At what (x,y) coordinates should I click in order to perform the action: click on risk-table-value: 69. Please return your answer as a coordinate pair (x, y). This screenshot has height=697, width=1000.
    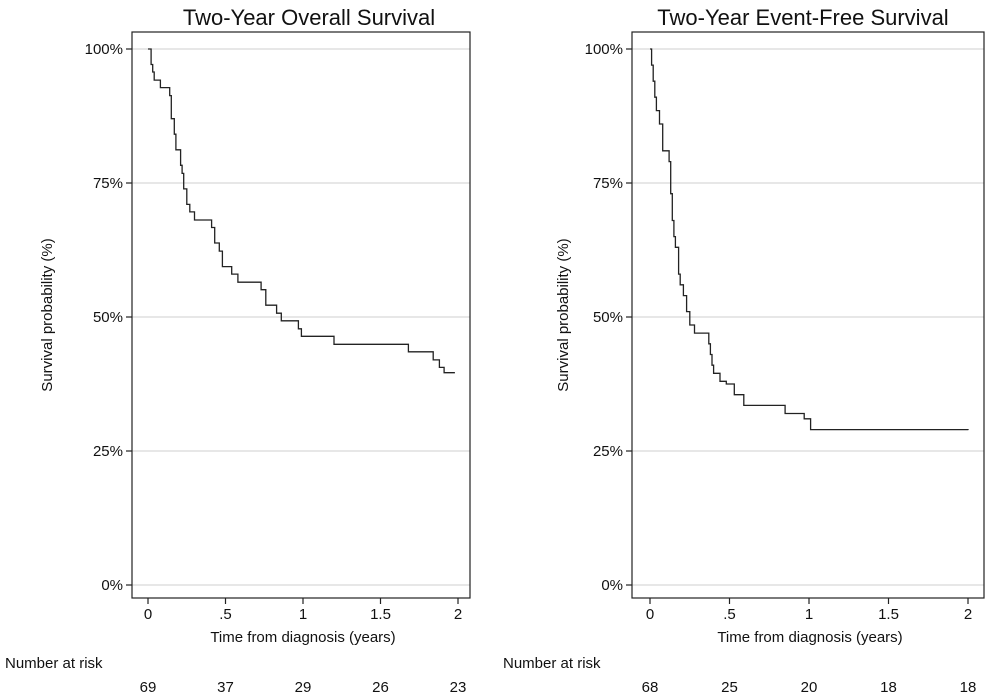
    Looking at the image, I should click on (148, 687).